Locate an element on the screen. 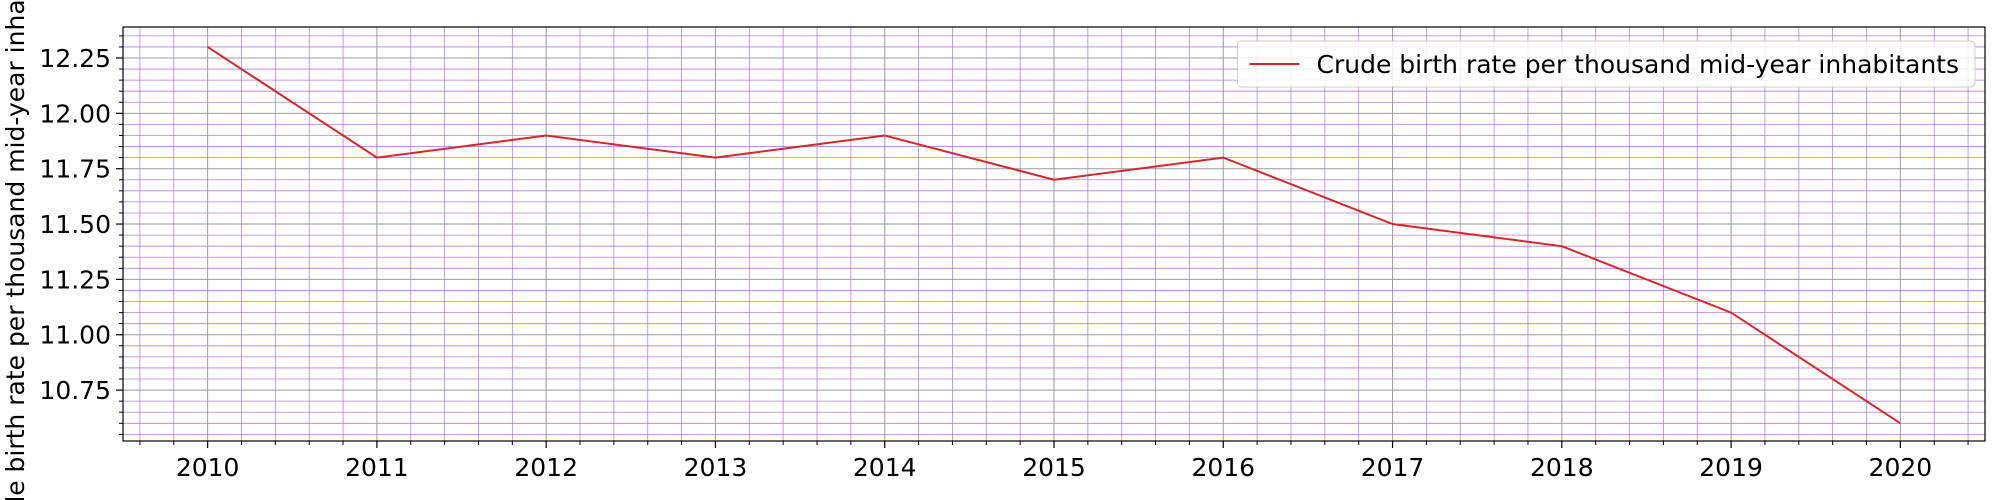  x-tick-label: 2020 is located at coordinates (1901, 467).